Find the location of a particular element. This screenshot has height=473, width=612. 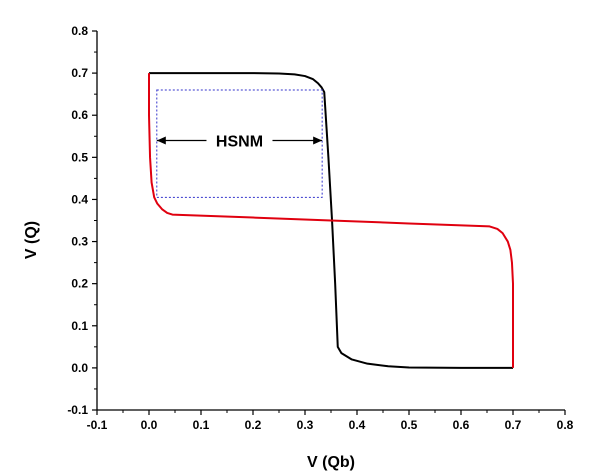

y-tick-label: 0.3 is located at coordinates (79, 242).